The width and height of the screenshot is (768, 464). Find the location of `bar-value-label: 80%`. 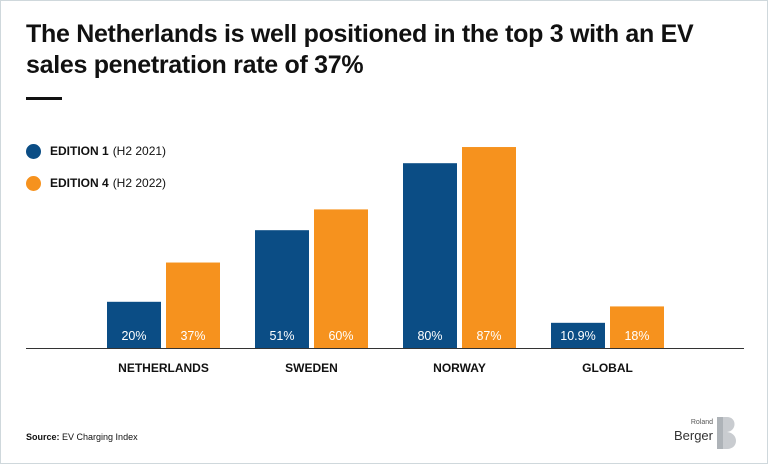

bar-value-label: 80% is located at coordinates (429, 336).